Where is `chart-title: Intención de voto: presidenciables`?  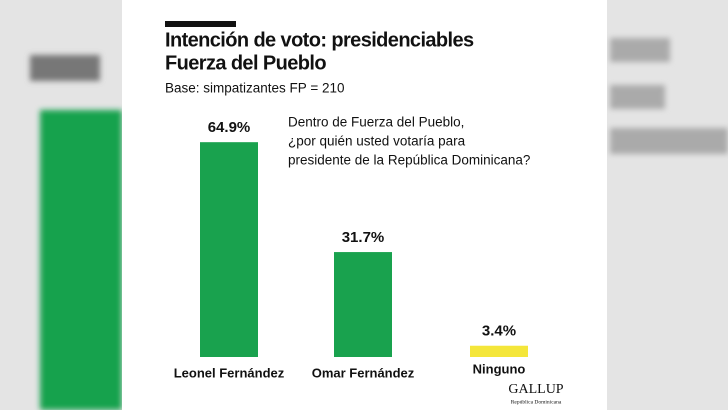 chart-title: Intención de voto: presidenciables is located at coordinates (319, 40).